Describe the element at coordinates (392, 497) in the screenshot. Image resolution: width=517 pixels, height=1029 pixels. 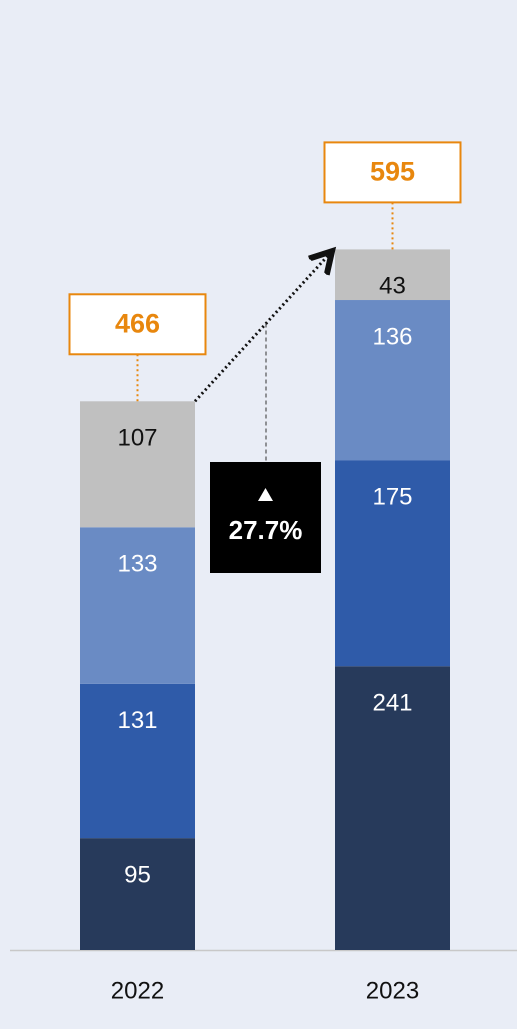
I see `segment-label: 175` at that location.